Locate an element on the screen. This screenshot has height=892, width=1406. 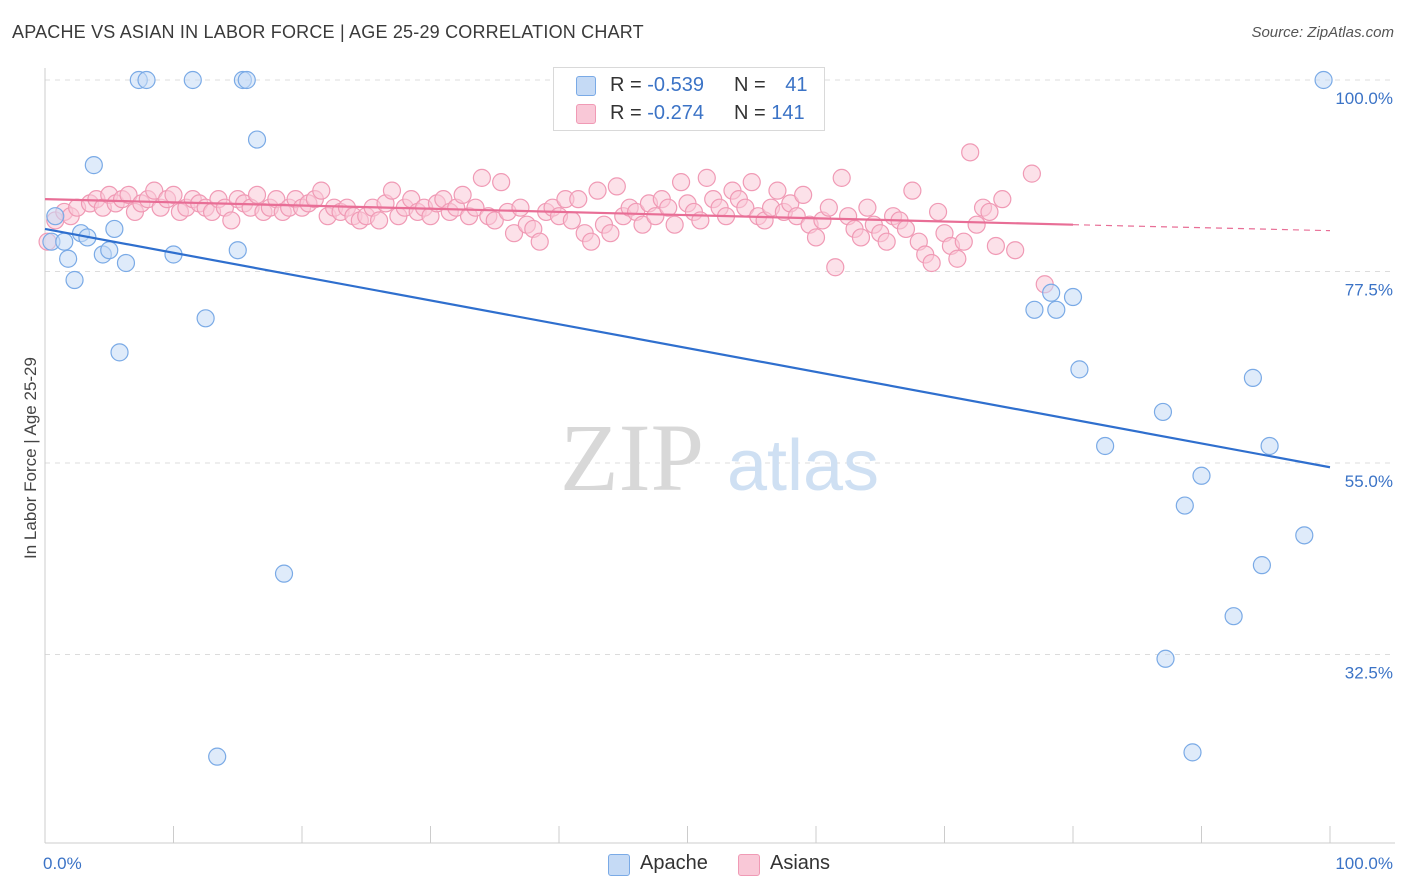
y-tick-label-0: 100.0% is located at coordinates (1364, 98).